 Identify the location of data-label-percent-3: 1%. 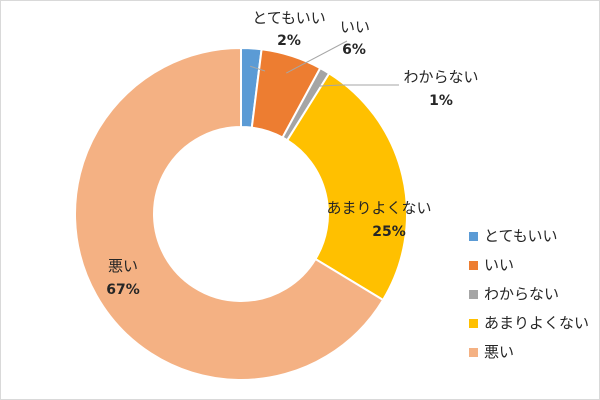
(441, 101).